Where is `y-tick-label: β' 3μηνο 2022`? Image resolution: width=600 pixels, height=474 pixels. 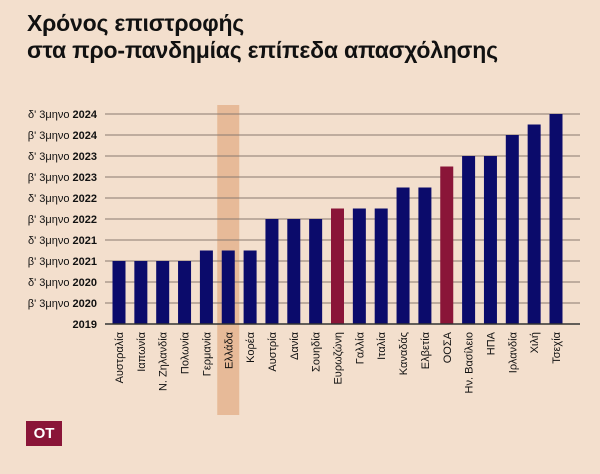 y-tick-label: β' 3μηνο 2022 is located at coordinates (62, 220).